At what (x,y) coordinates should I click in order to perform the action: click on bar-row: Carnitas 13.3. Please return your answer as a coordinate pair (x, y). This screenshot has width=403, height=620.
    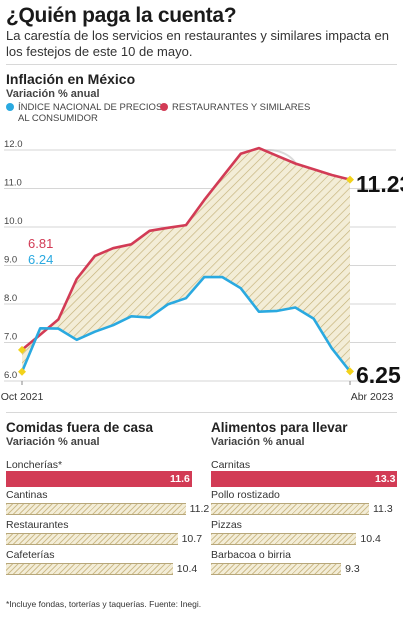
    Looking at the image, I should click on (304, 471).